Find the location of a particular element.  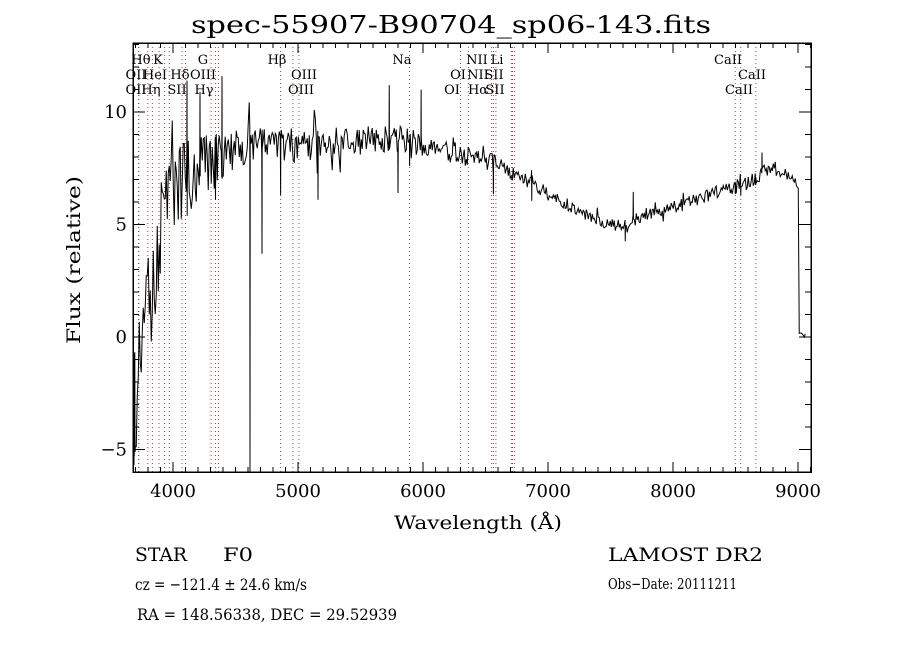

svg-text: Hα is located at coordinates (478, 90).